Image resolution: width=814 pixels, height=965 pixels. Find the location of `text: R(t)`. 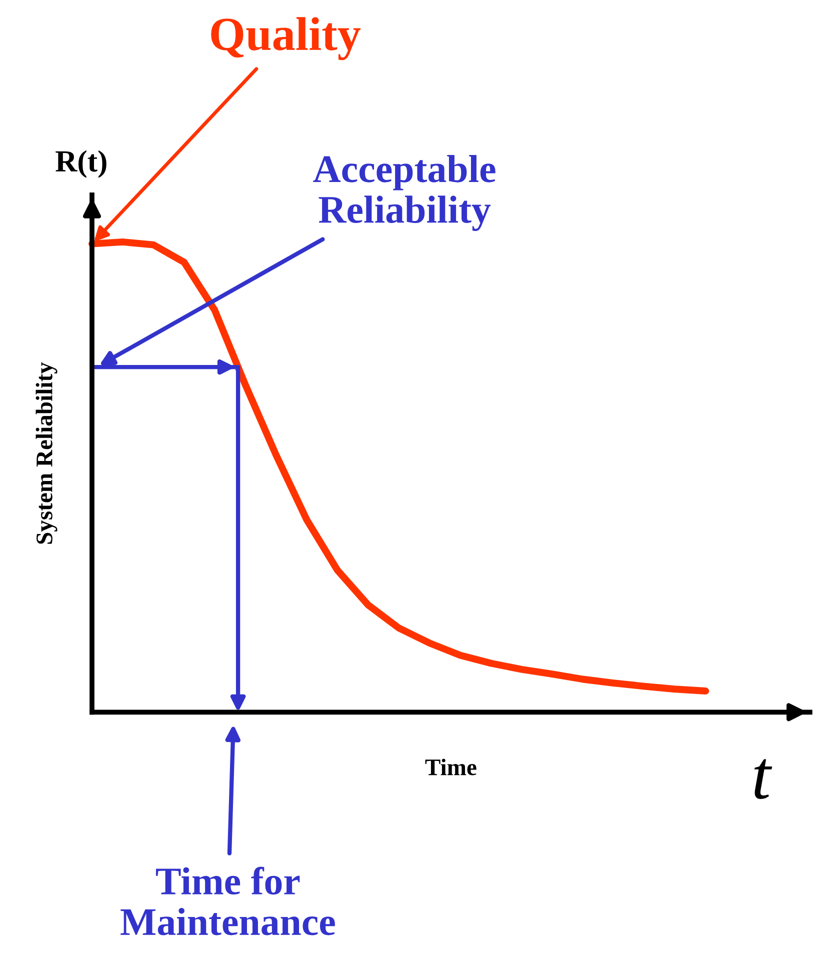

text: R(t) is located at coordinates (81, 164).